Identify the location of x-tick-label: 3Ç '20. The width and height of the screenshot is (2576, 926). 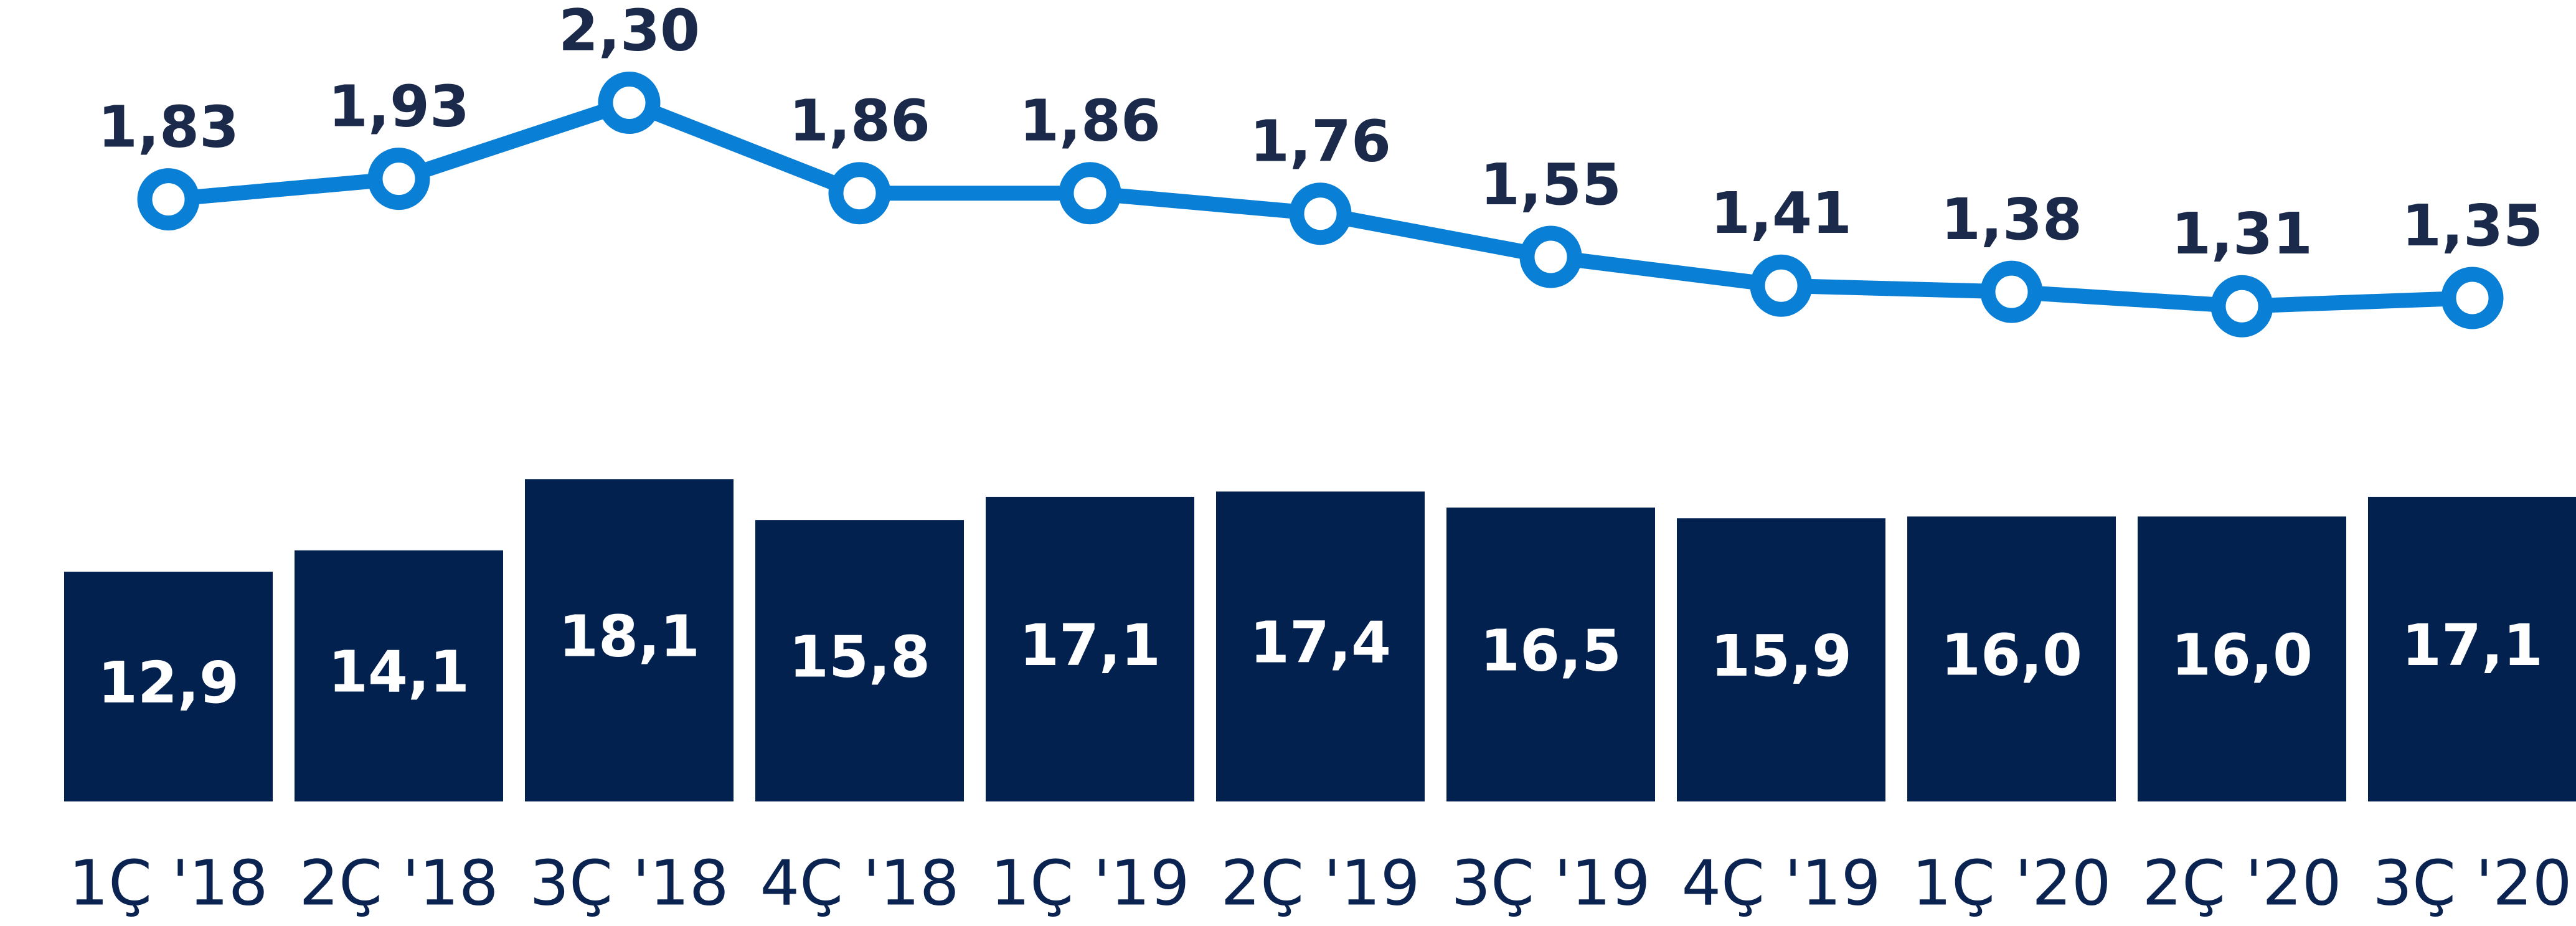
(2472, 883).